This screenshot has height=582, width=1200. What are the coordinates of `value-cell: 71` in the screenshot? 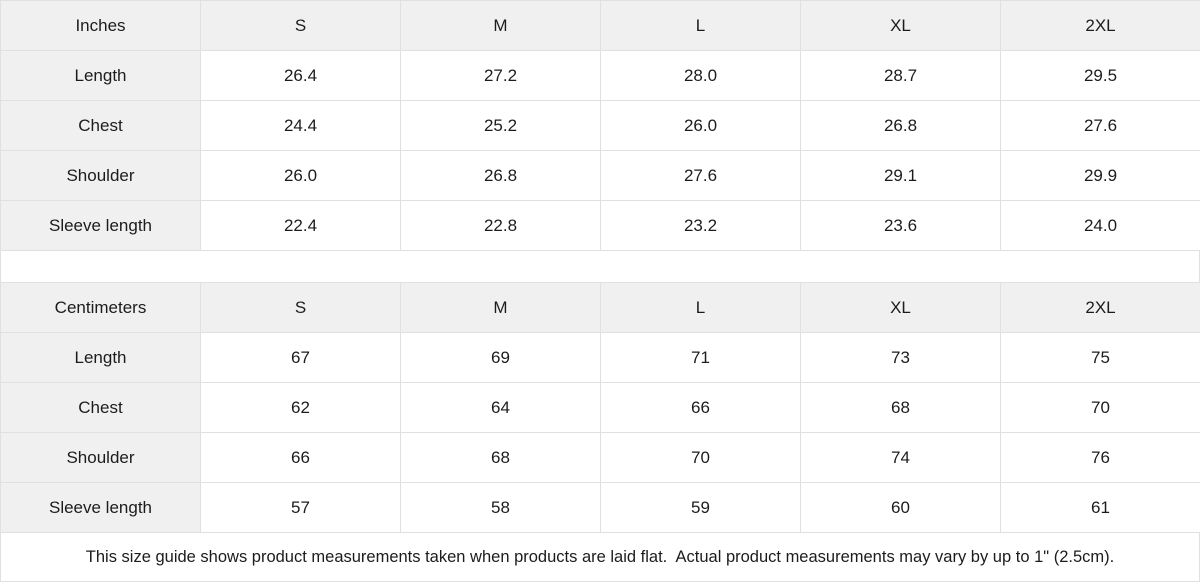 It's located at (701, 358).